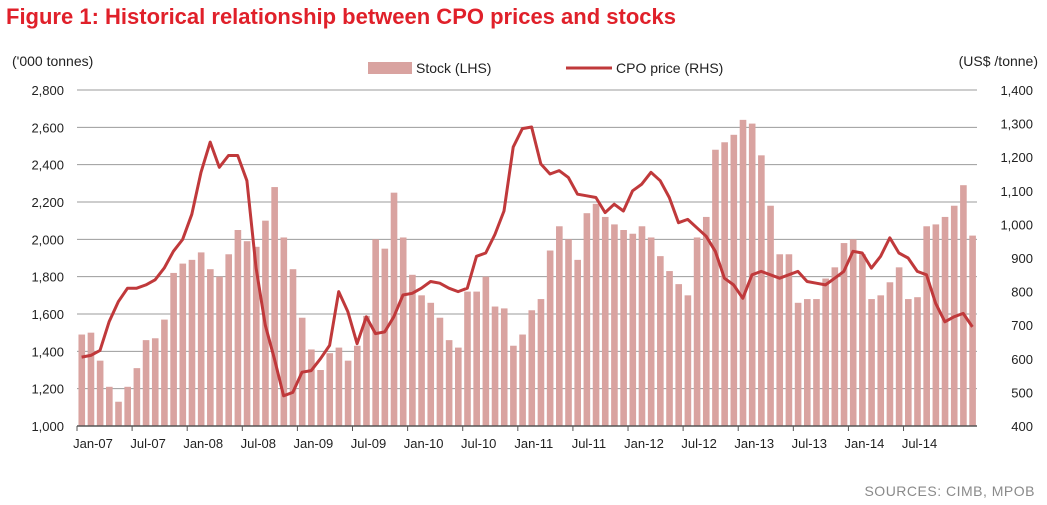 Image resolution: width=1047 pixels, height=505 pixels. Describe the element at coordinates (47, 389) in the screenshot. I see `left-tick-label: 1,200` at that location.